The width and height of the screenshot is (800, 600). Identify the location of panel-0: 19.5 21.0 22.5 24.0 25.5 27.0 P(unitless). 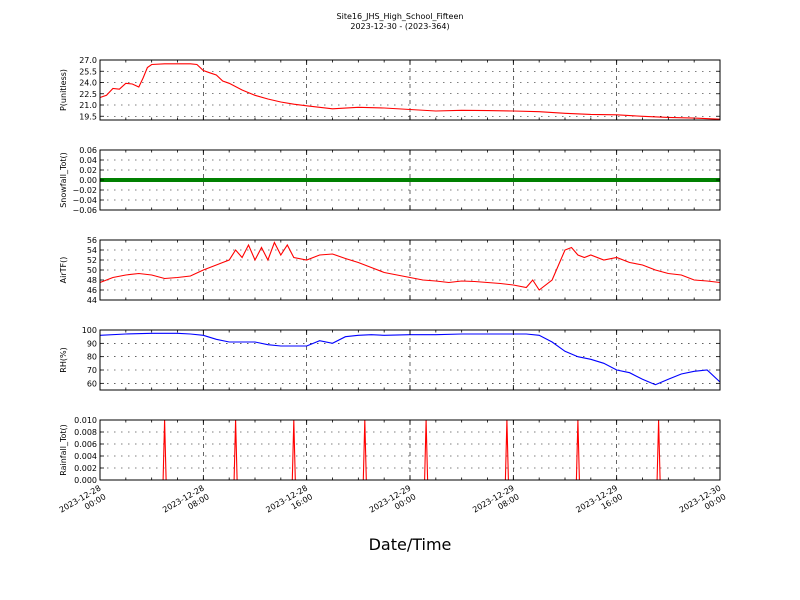
(390, 88).